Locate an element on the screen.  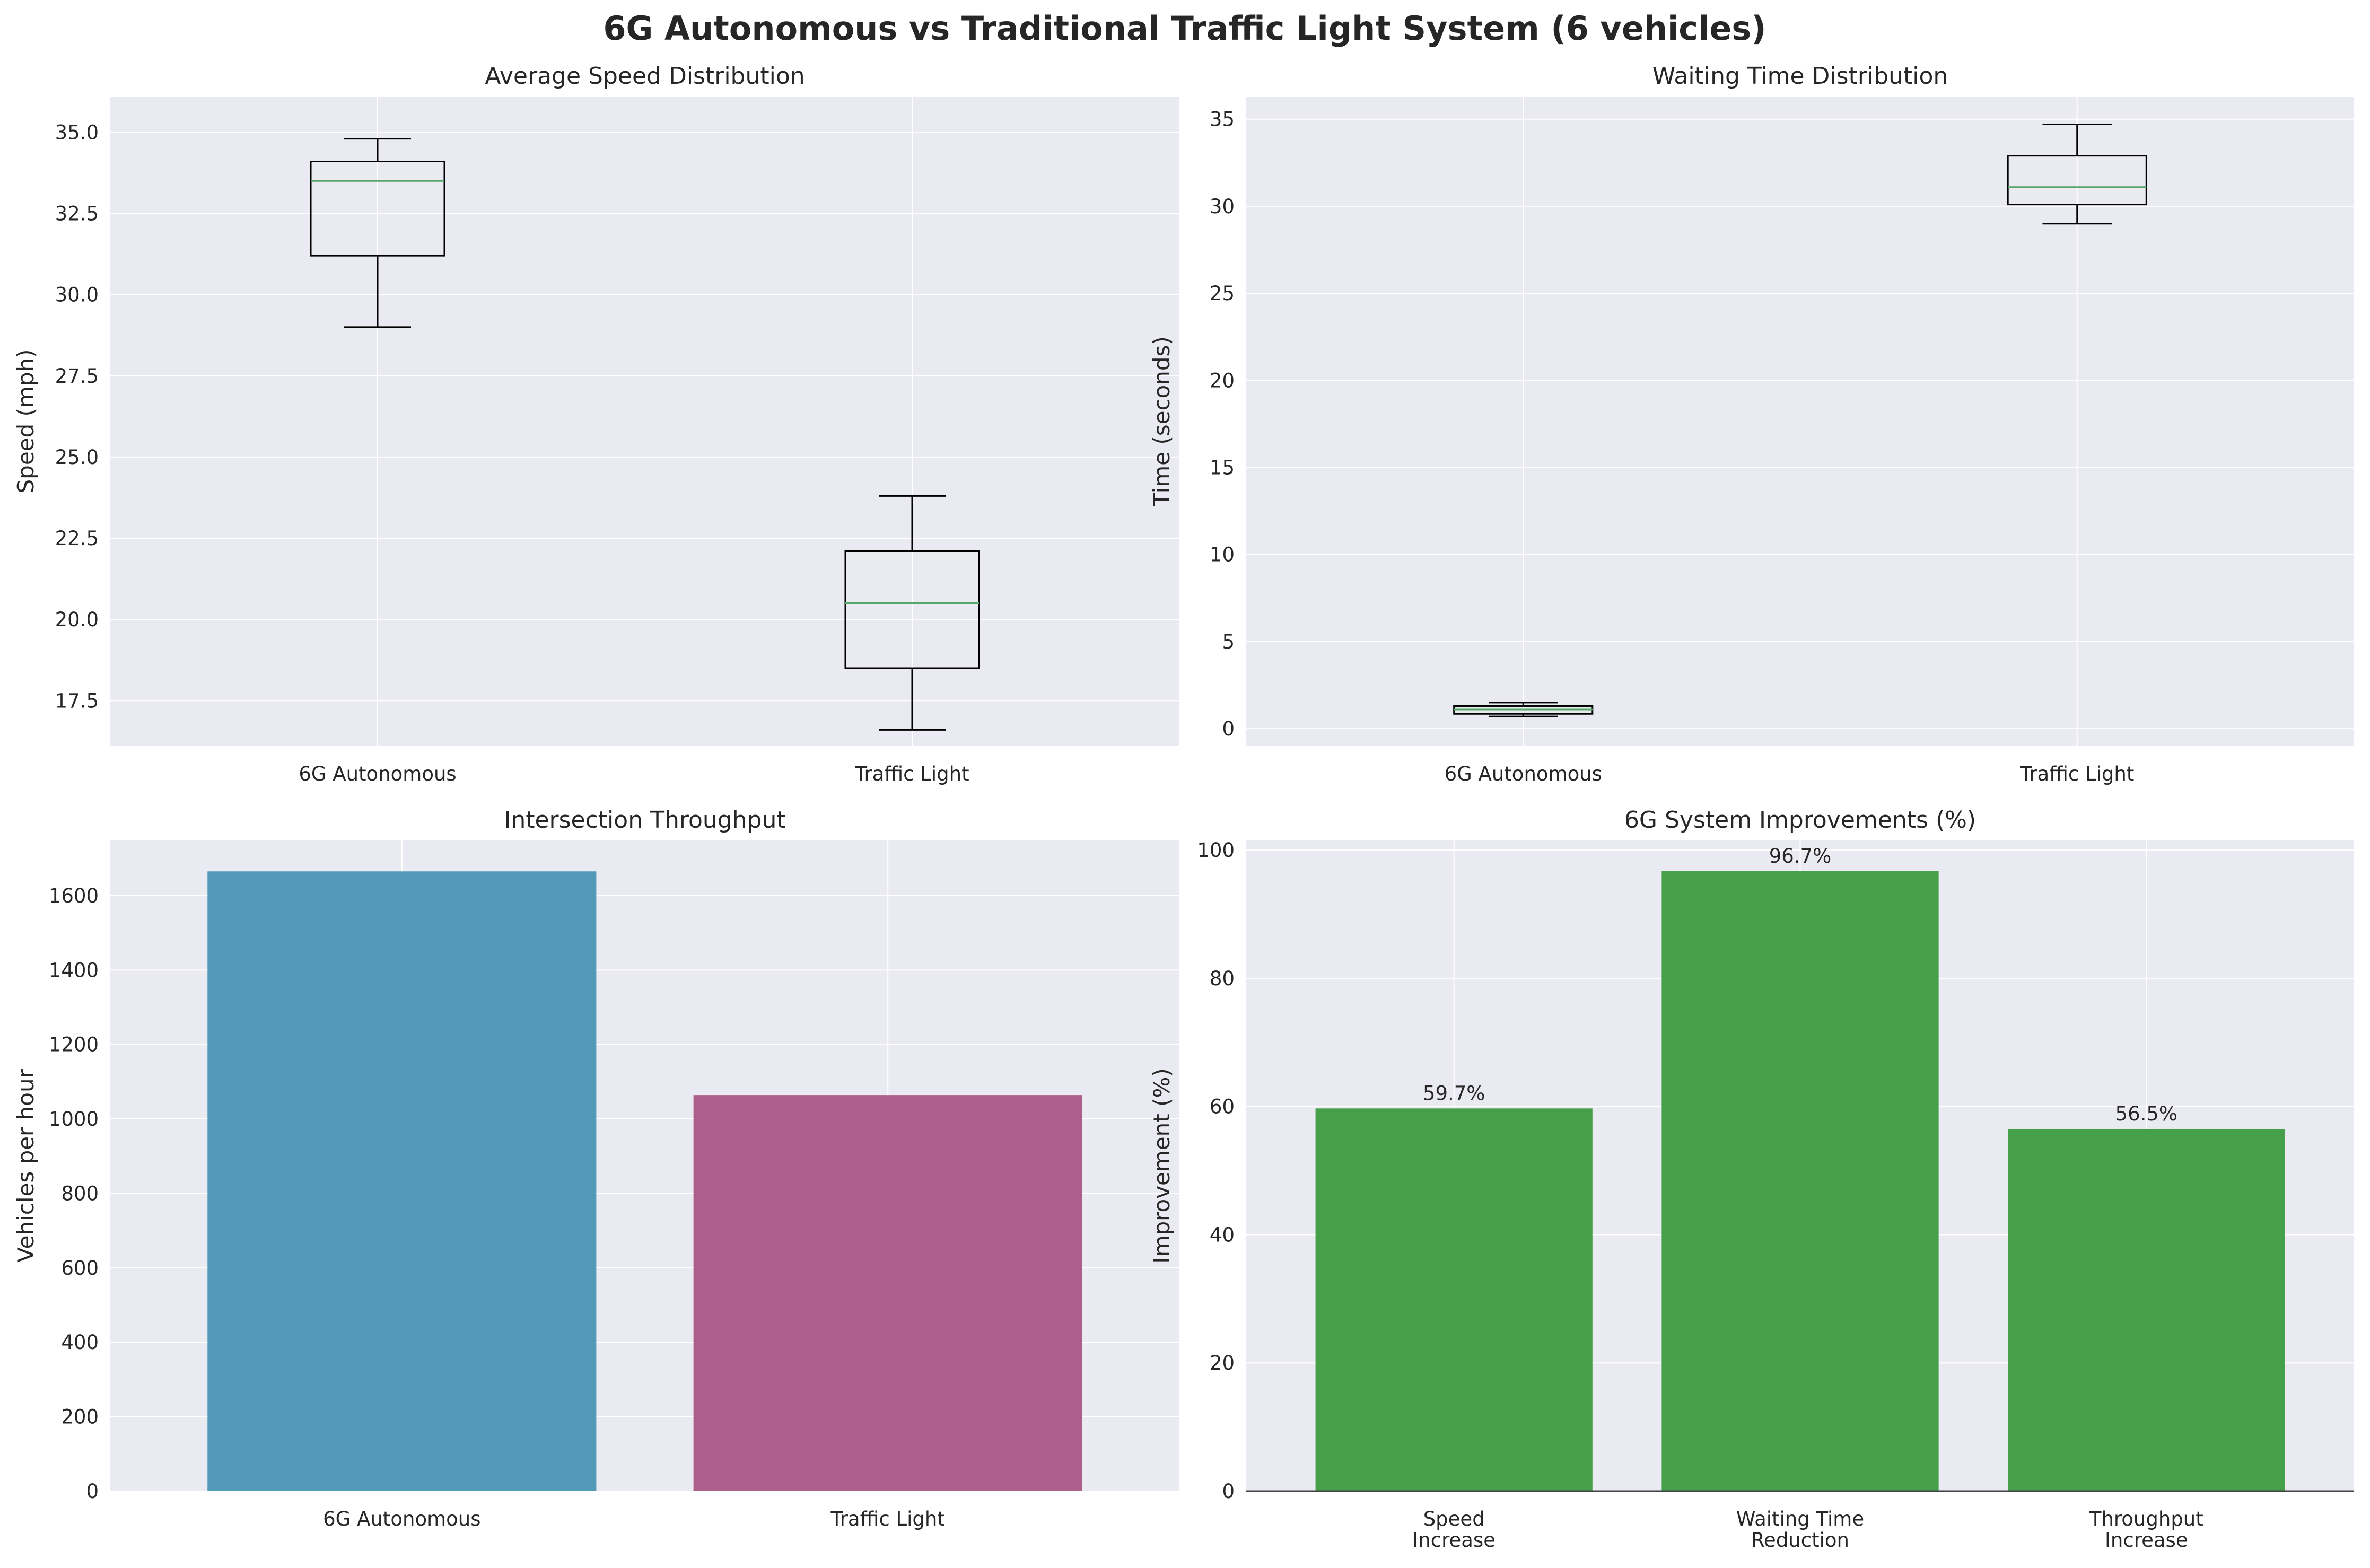
y-tick-label: 35 is located at coordinates (1222, 119).